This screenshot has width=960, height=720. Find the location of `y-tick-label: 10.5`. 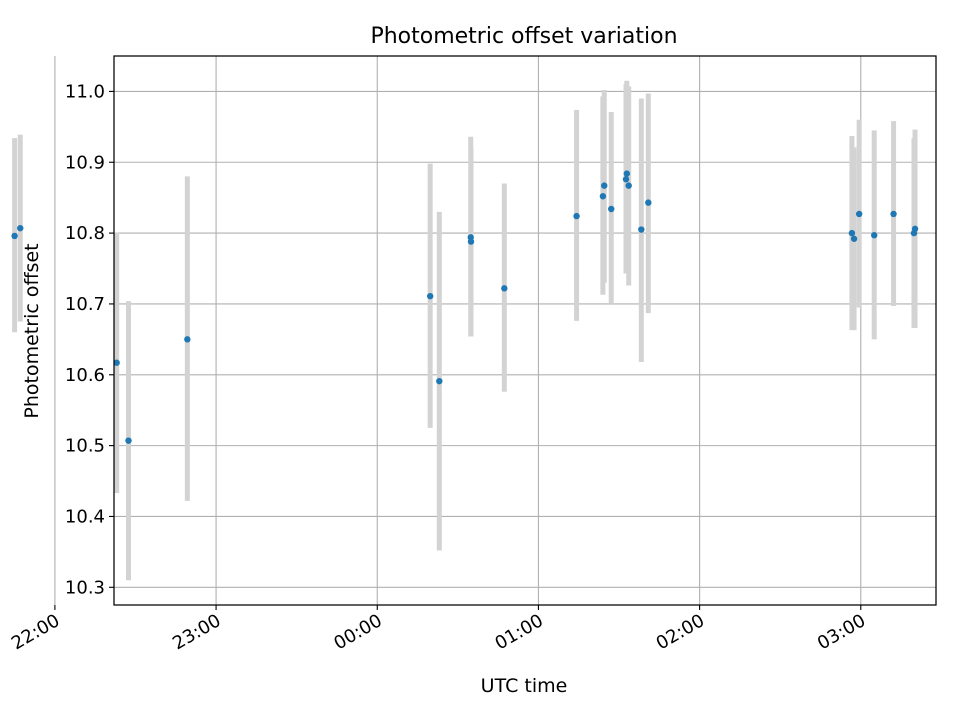

y-tick-label: 10.5 is located at coordinates (85, 446).